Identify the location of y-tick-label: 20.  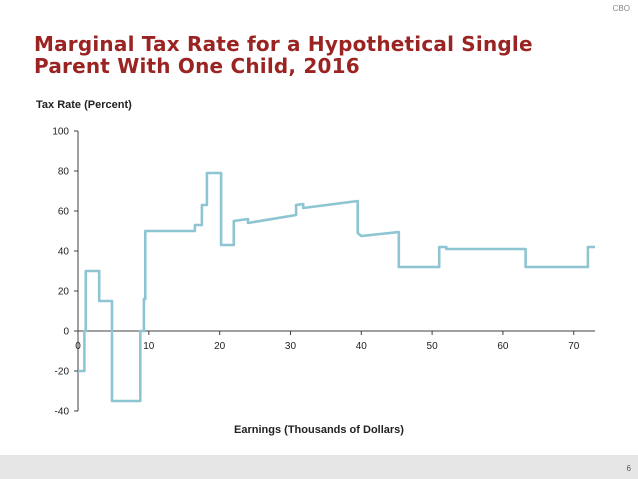
(64, 292).